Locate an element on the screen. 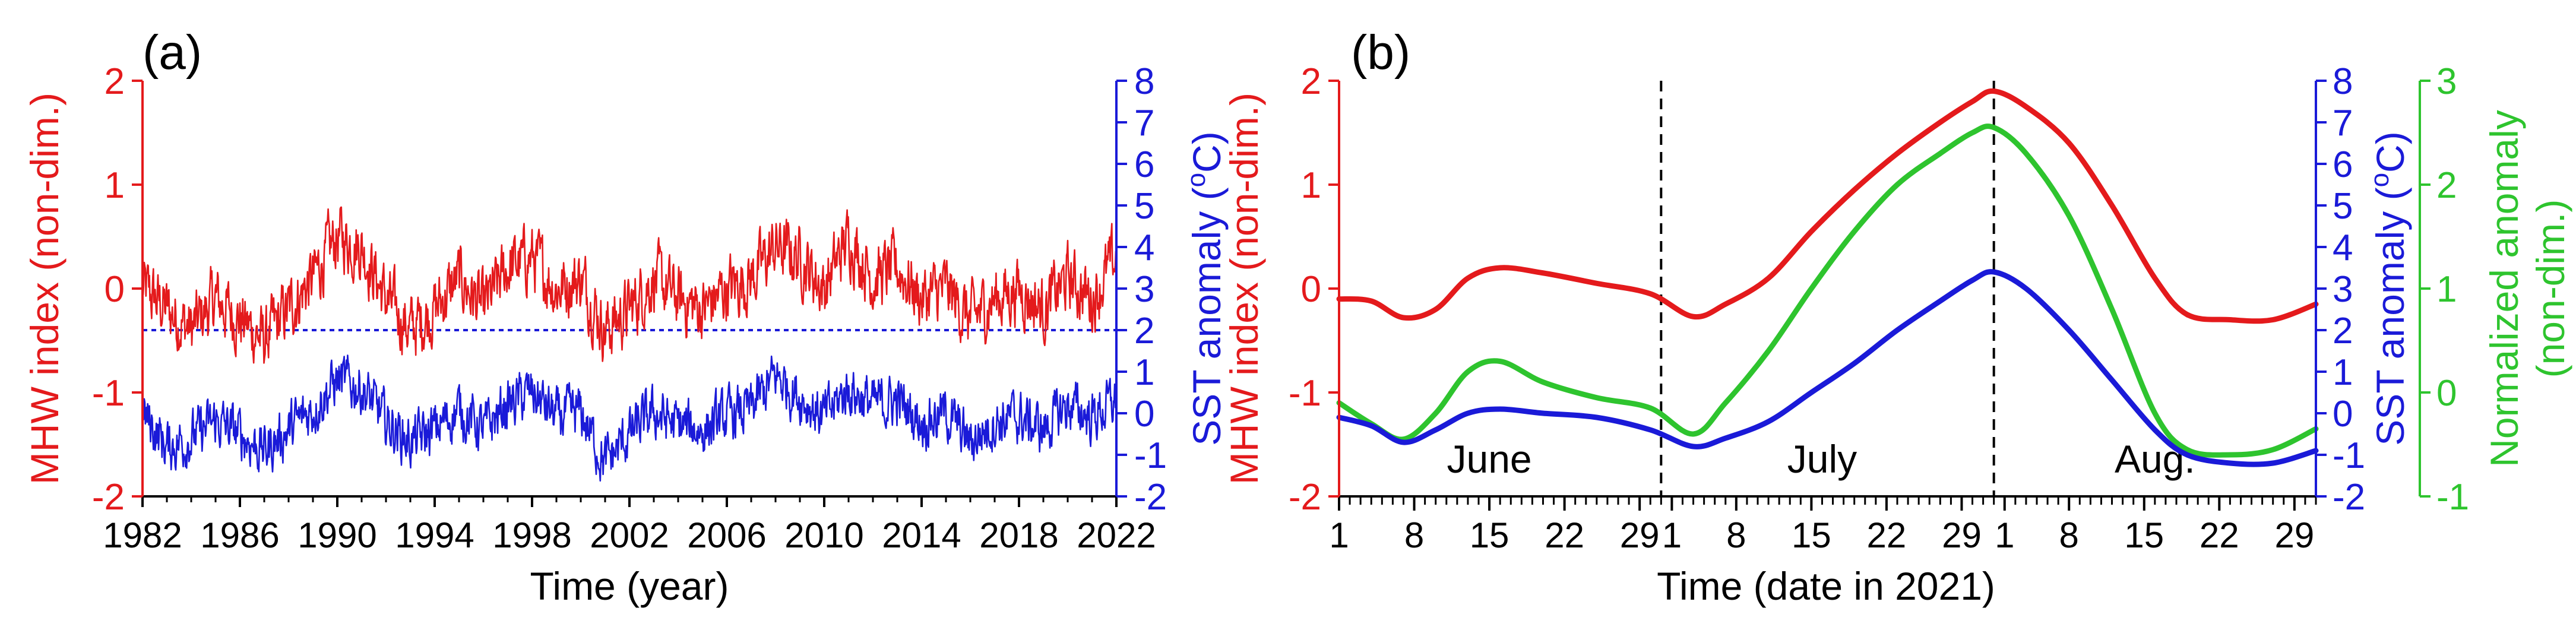 The height and width of the screenshot is (627, 2576). right2-tick-label: 3 is located at coordinates (2446, 81).